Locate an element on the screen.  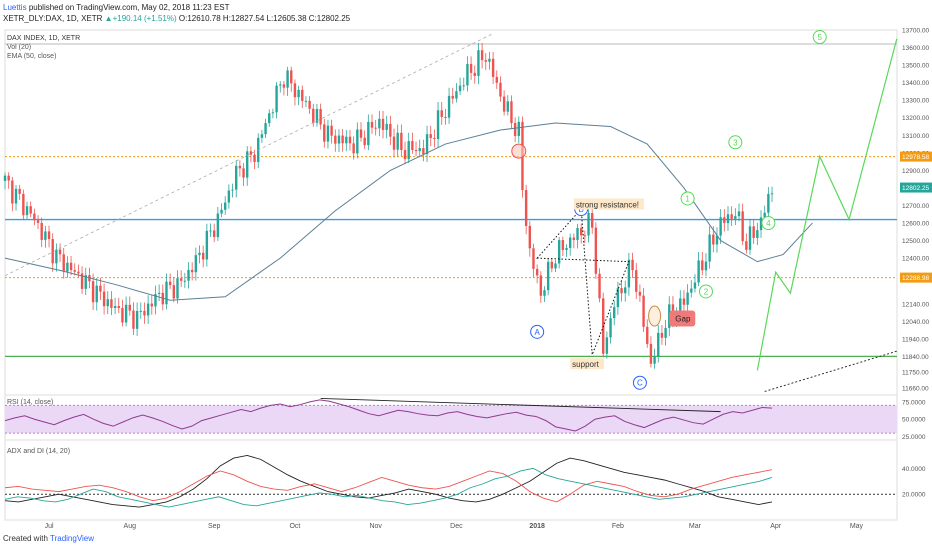
time-tick-label: May is located at coordinates (857, 526).